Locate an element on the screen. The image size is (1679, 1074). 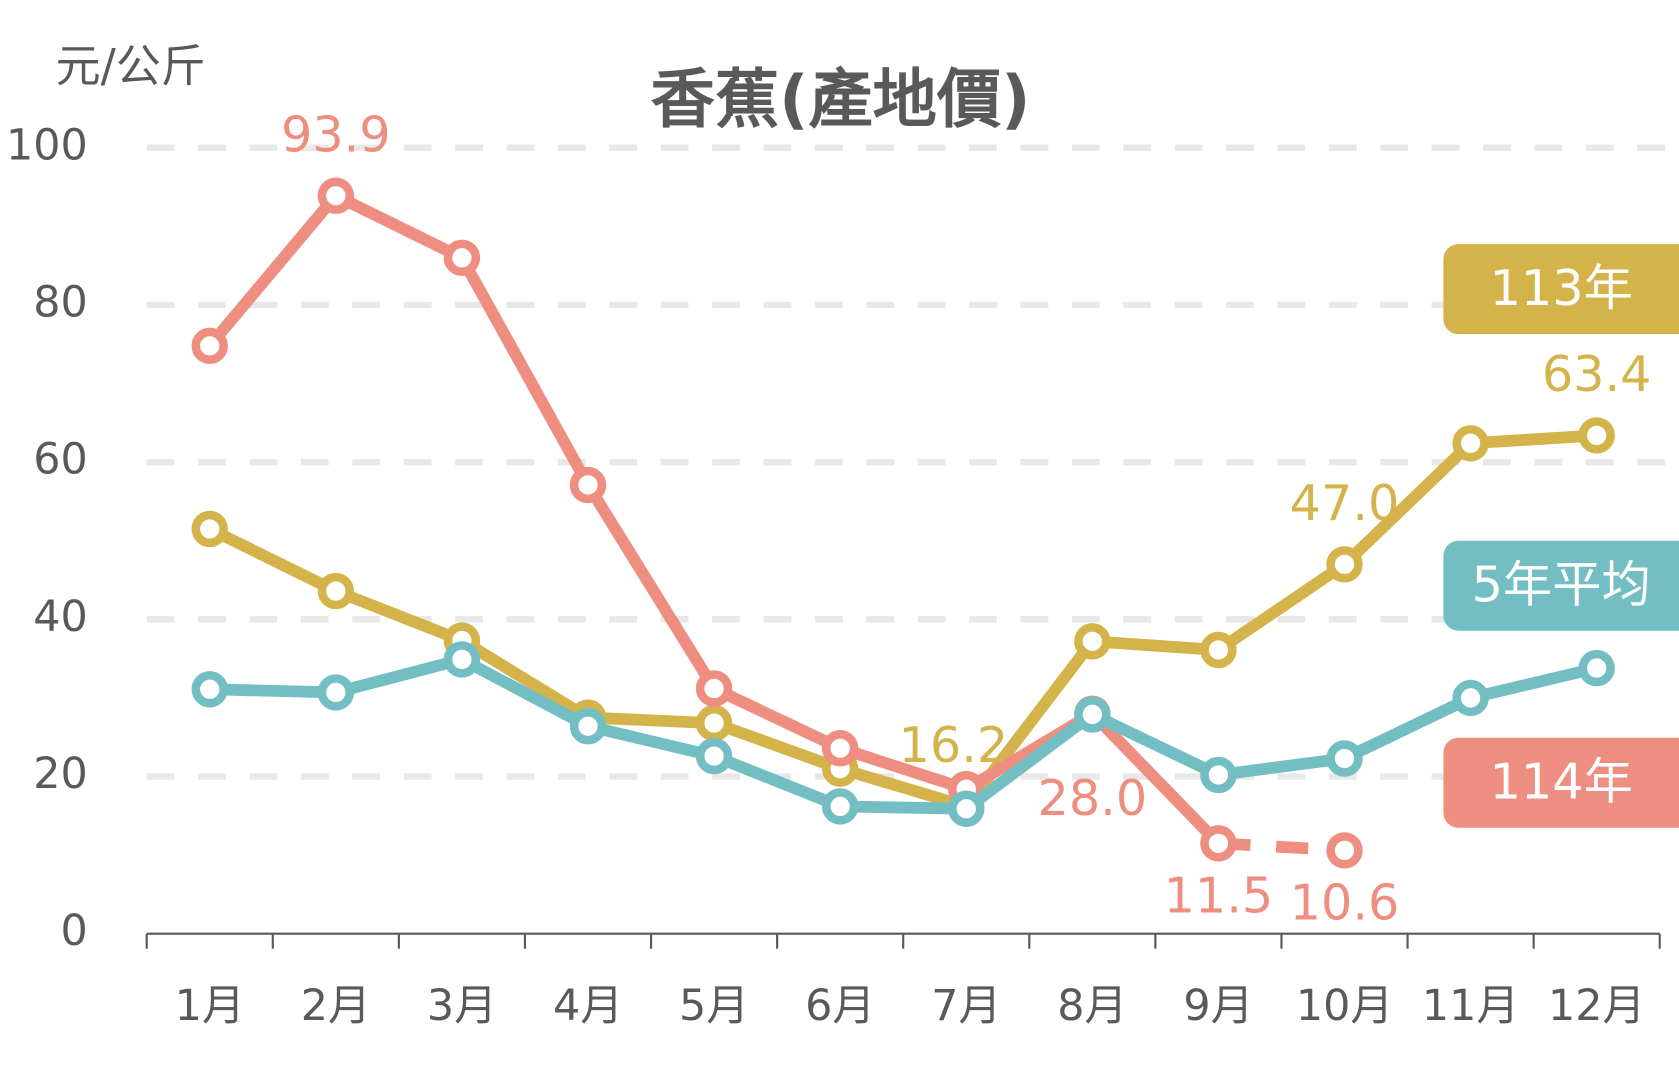
x-tick-label: 12月 is located at coordinates (1596, 1006).